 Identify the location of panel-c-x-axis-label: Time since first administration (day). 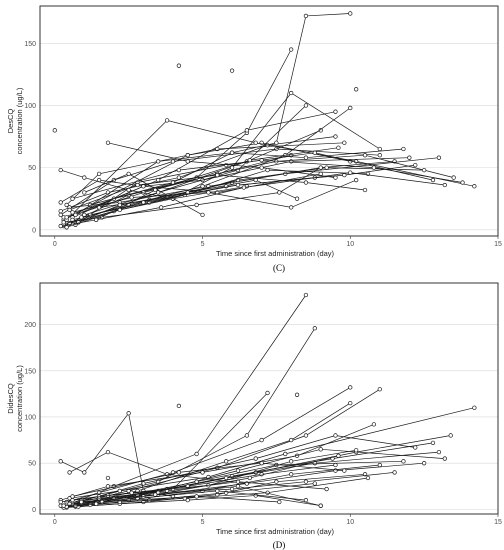
(275, 253).